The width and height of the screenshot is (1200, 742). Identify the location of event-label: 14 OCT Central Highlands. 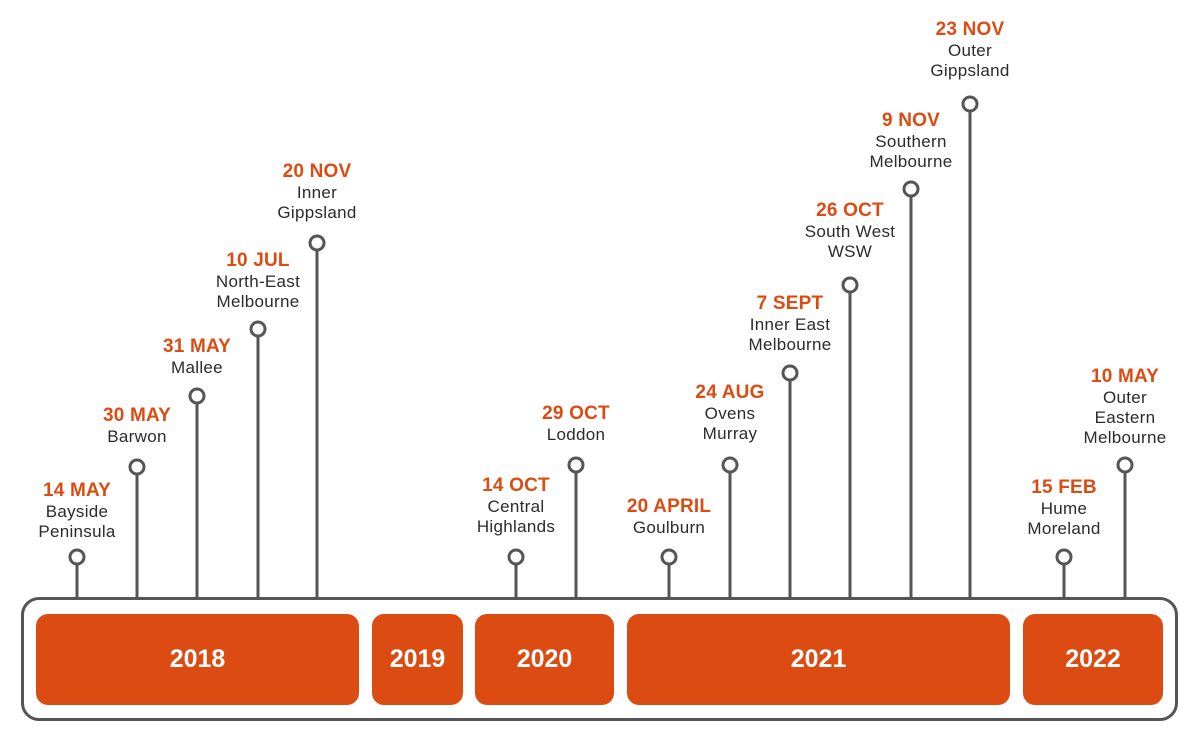
(516, 506).